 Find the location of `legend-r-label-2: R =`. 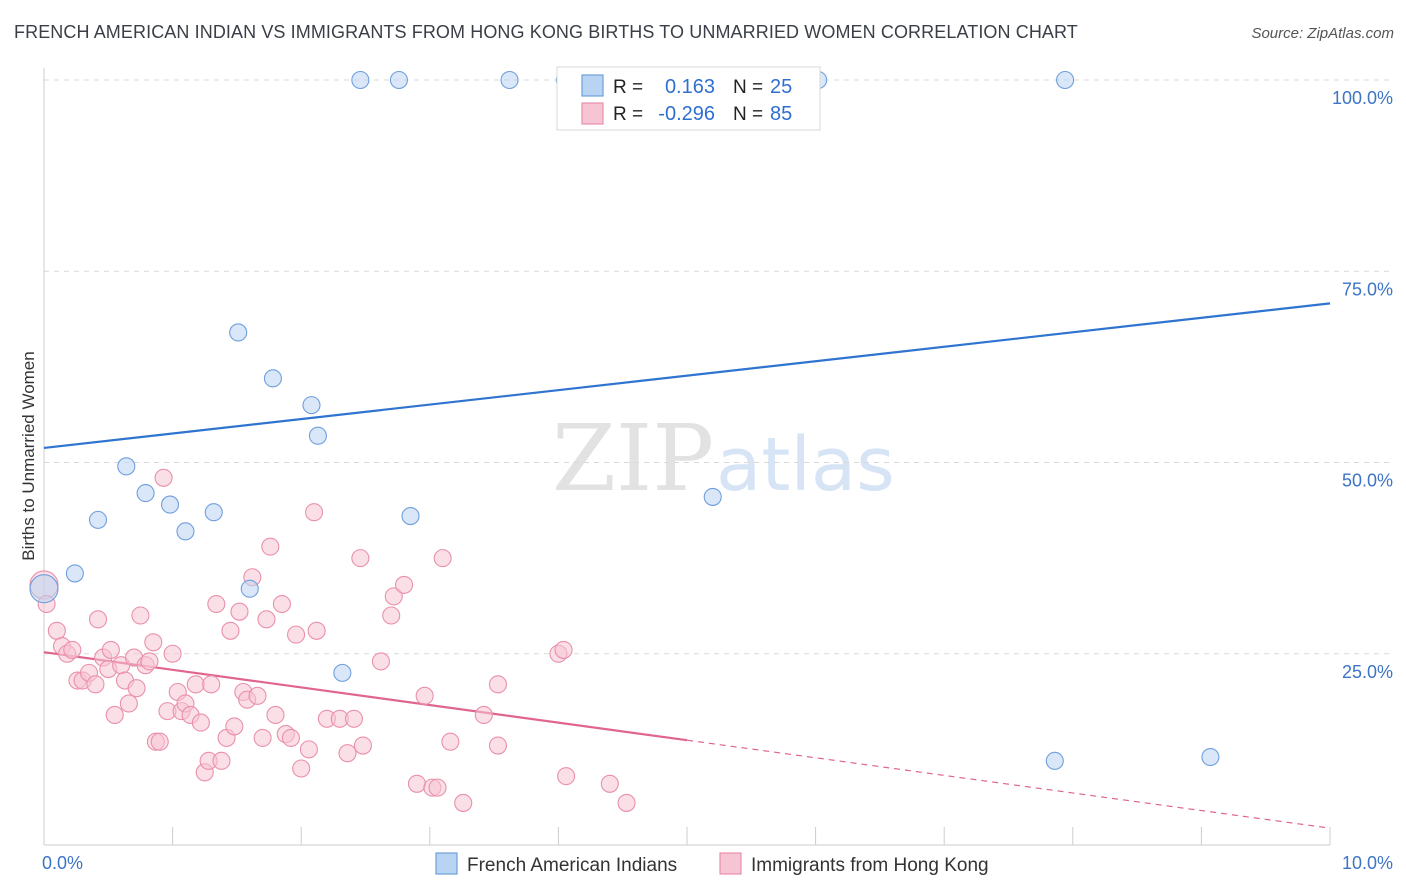

legend-r-label-2: R = is located at coordinates (628, 114).